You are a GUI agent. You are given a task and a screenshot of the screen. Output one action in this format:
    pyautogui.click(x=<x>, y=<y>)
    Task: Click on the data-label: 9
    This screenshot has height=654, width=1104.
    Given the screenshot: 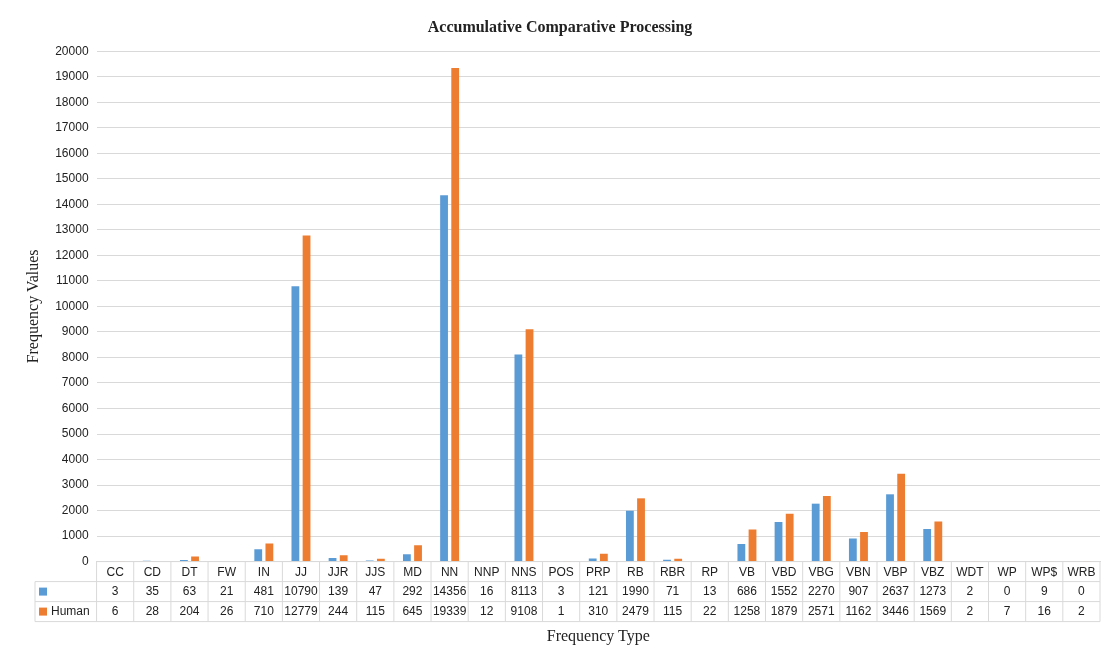 What is the action you would take?
    pyautogui.click(x=1044, y=590)
    